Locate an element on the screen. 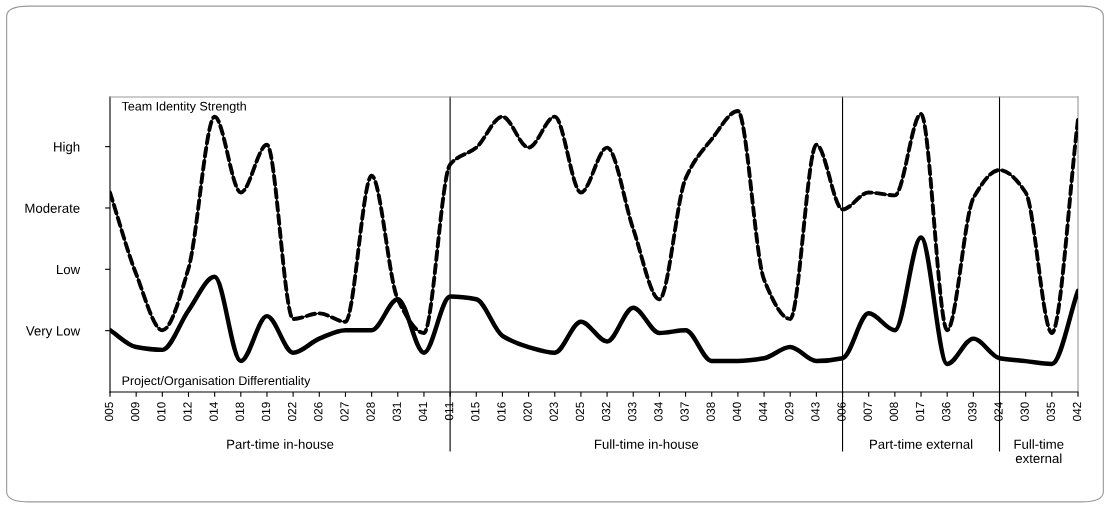  x-tick-label: 035 is located at coordinates (1051, 411).